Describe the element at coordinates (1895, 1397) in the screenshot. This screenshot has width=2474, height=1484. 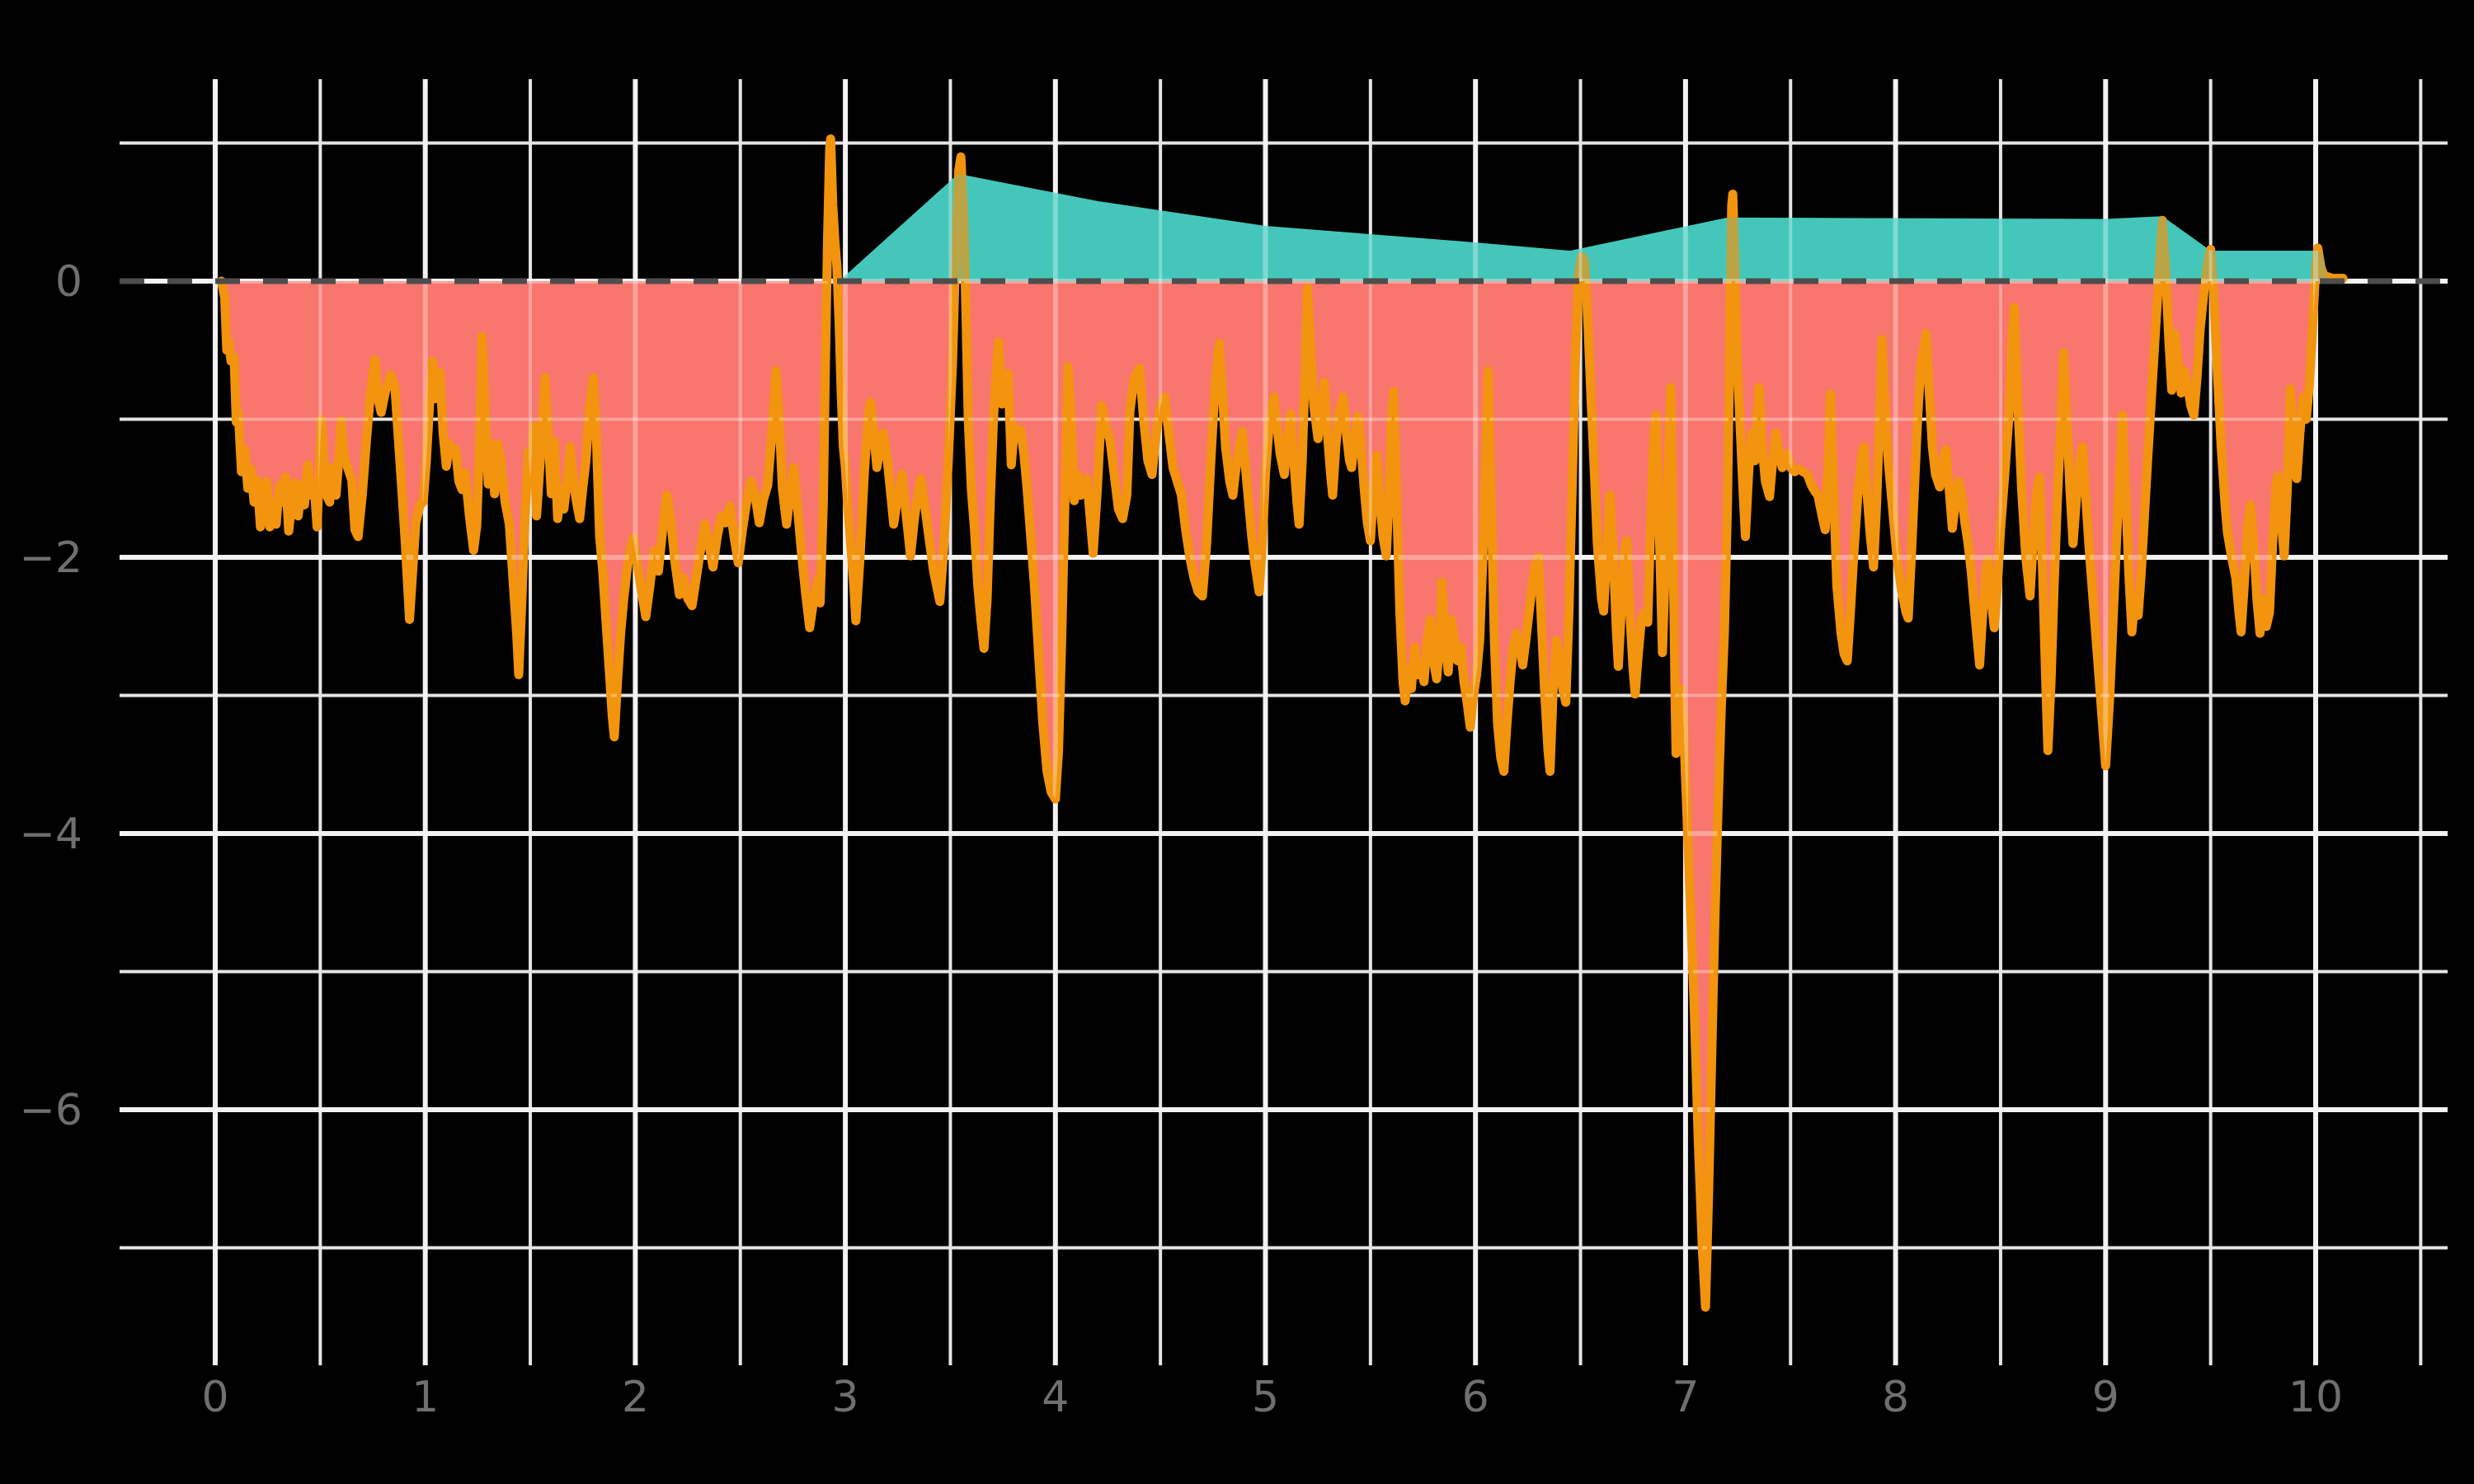
I see `x-tick-label: 8` at that location.